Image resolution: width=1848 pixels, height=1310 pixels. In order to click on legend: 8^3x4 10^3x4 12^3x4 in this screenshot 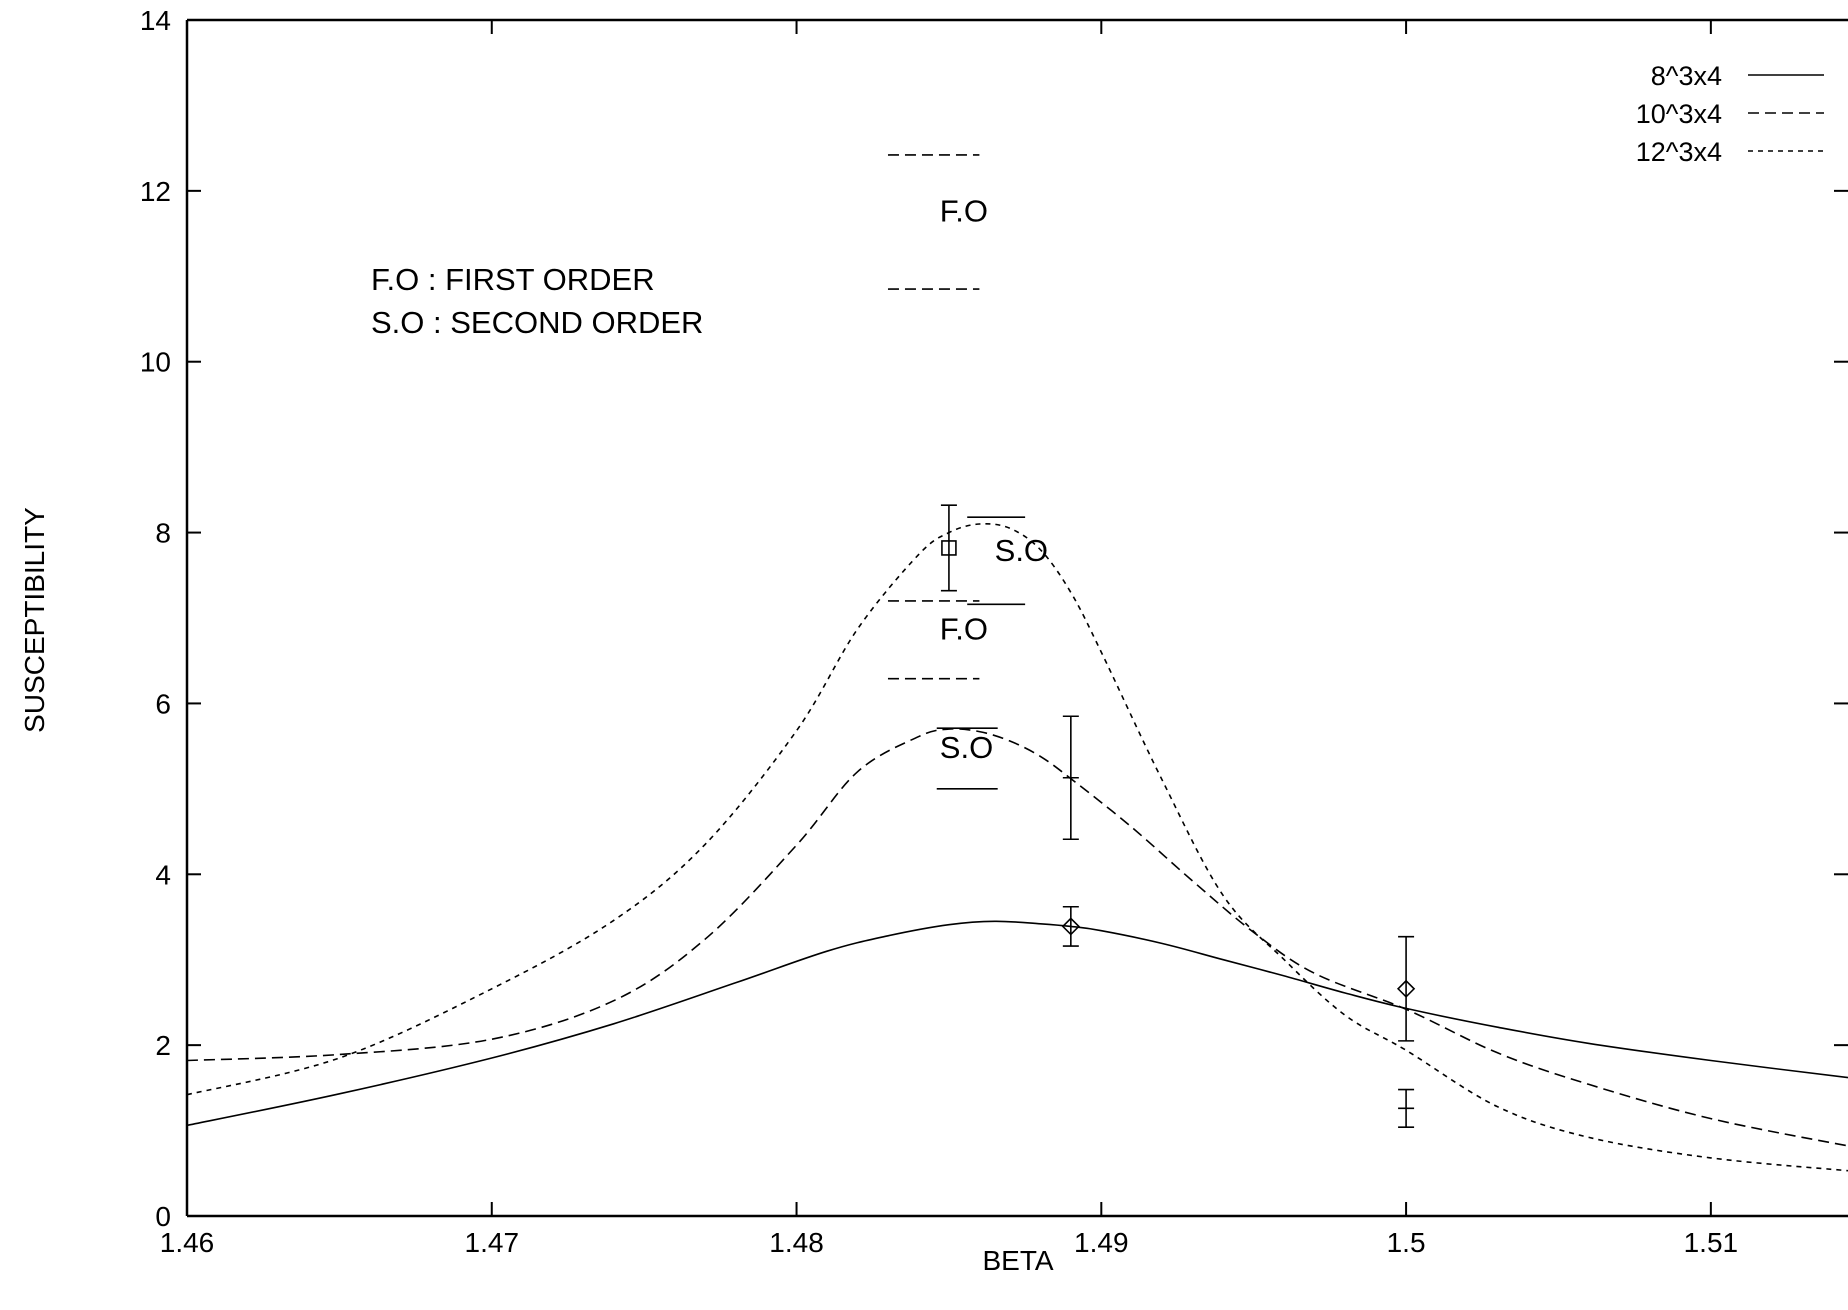, I will do `click(1730, 114)`.